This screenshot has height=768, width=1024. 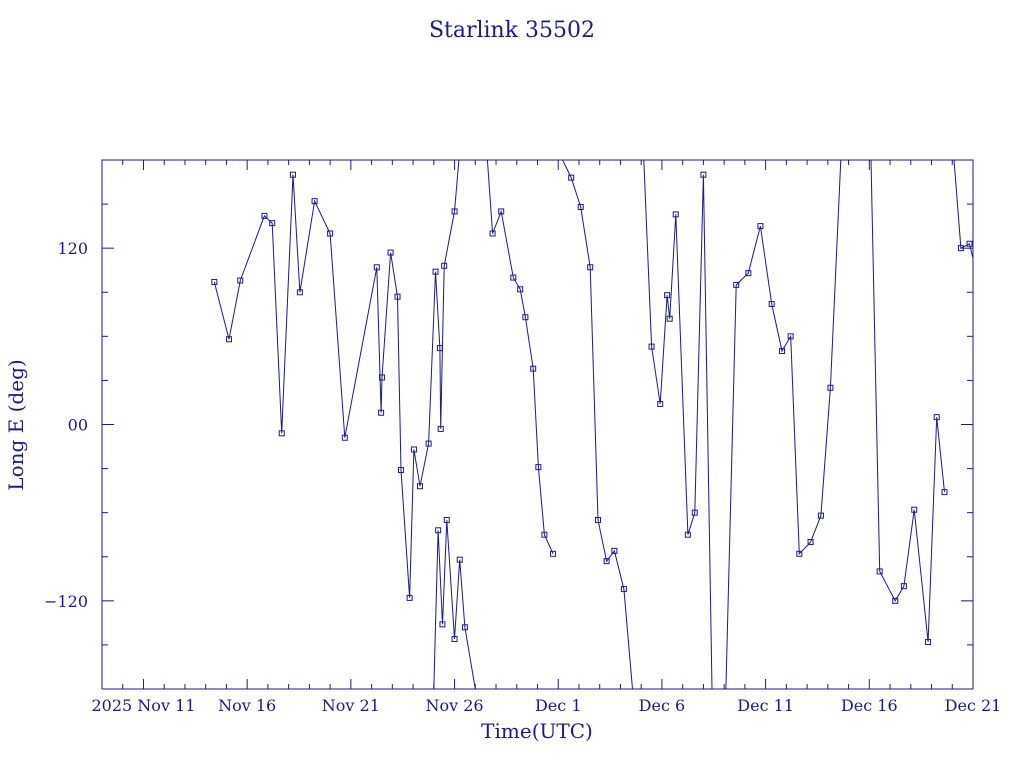 What do you see at coordinates (454, 705) in the screenshot?
I see `x-tick-label: Nov 26` at bounding box center [454, 705].